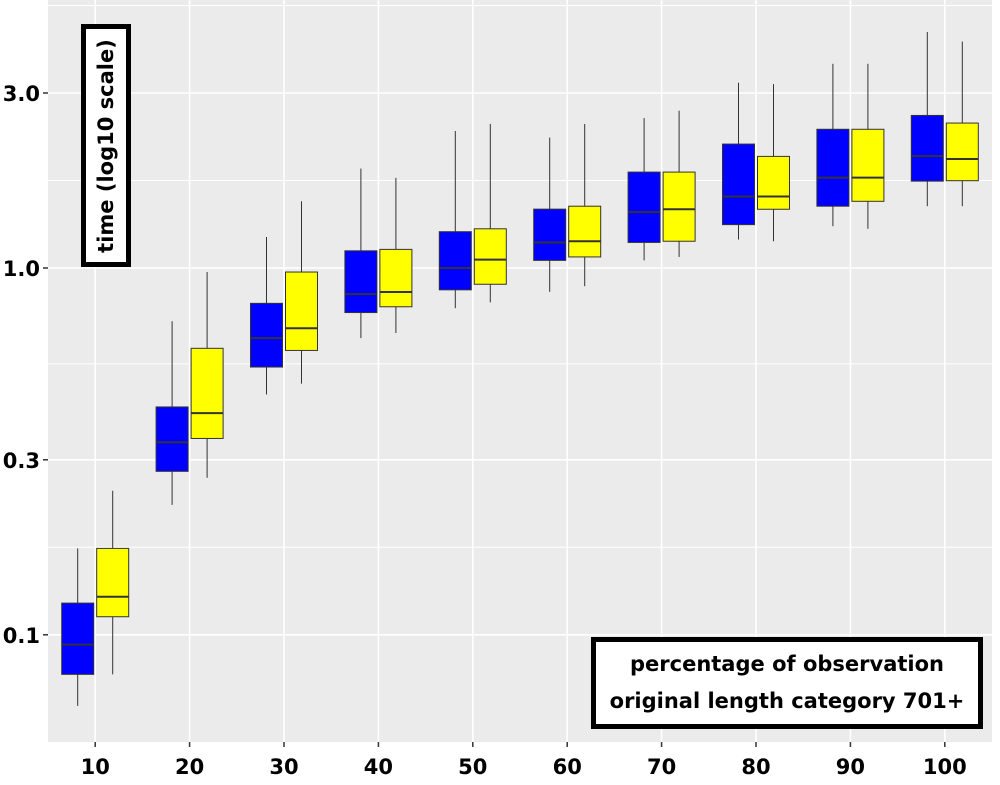 The width and height of the screenshot is (1000, 785). What do you see at coordinates (283, 767) in the screenshot?
I see `x-tick-label: 30` at bounding box center [283, 767].